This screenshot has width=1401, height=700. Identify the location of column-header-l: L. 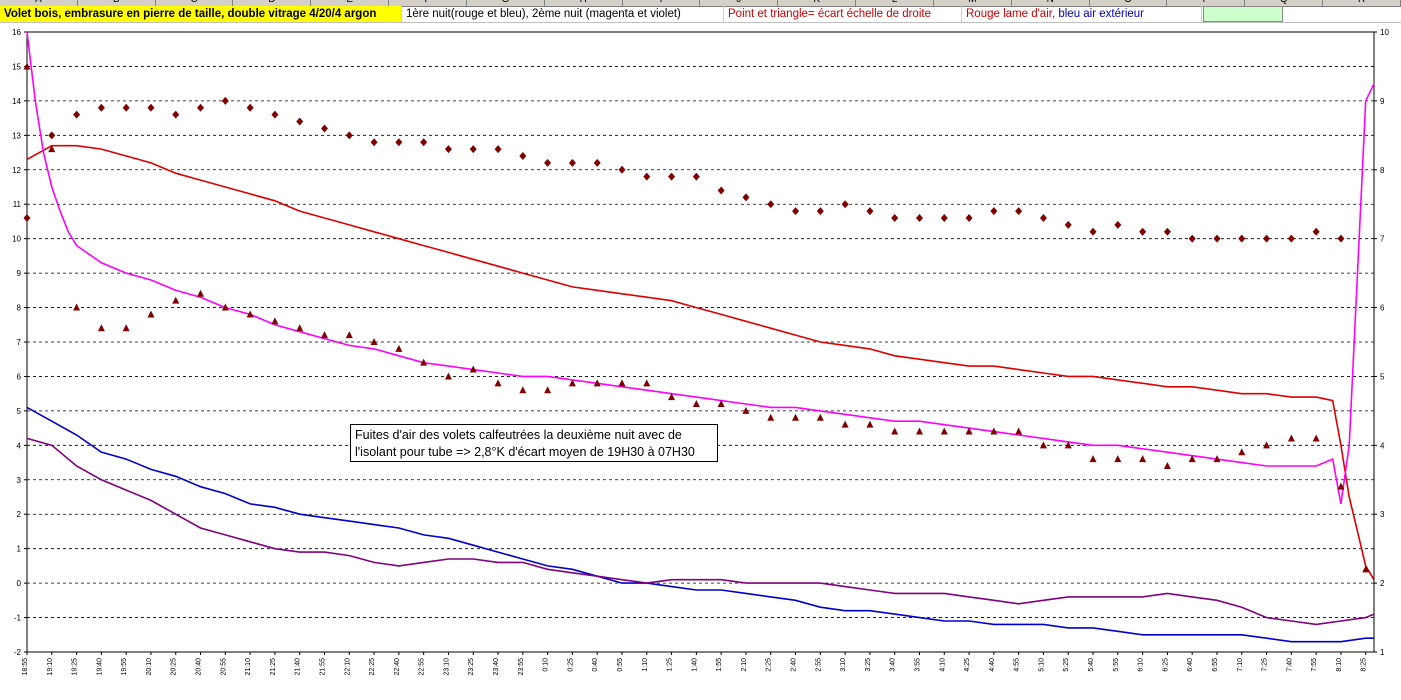
(895, 3).